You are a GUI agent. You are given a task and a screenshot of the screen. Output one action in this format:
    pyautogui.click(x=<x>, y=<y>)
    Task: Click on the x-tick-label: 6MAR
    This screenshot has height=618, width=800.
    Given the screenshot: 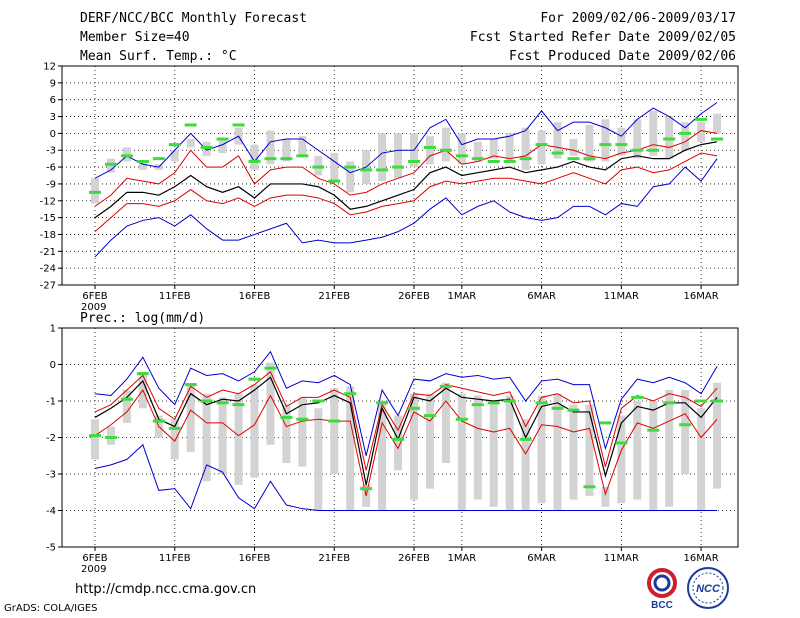 What is the action you would take?
    pyautogui.click(x=541, y=296)
    